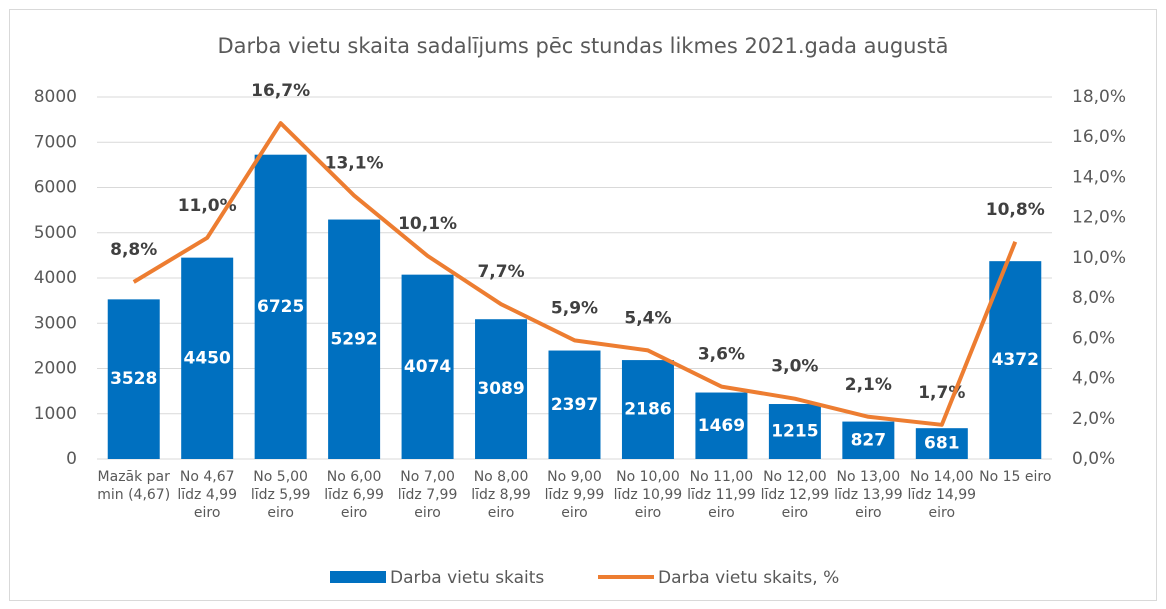 The image size is (1166, 609). Describe the element at coordinates (1099, 258) in the screenshot. I see `y2-tick-label: 10,0%` at that location.